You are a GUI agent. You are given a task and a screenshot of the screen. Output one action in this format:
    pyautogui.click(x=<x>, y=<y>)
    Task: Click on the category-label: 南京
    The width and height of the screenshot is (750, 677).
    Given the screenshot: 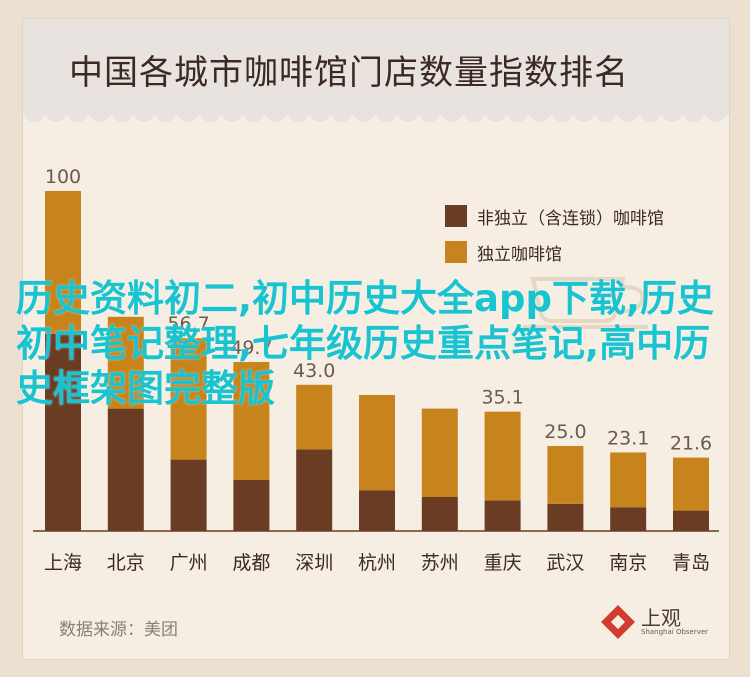 What is the action you would take?
    pyautogui.click(x=628, y=563)
    